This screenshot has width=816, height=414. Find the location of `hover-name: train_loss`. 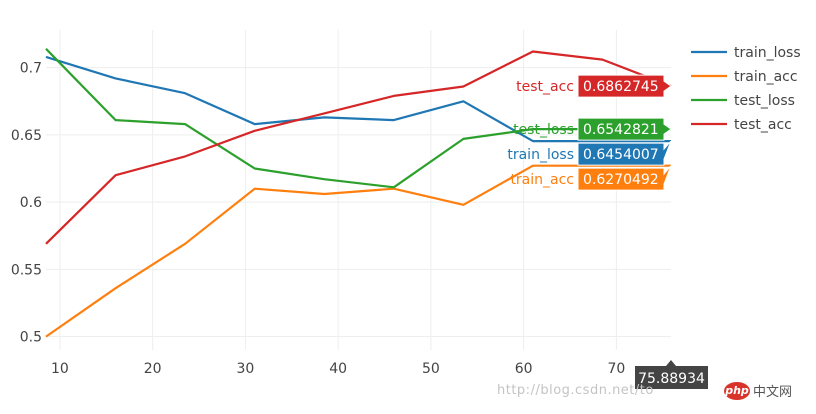

hover-name: train_loss is located at coordinates (540, 155).